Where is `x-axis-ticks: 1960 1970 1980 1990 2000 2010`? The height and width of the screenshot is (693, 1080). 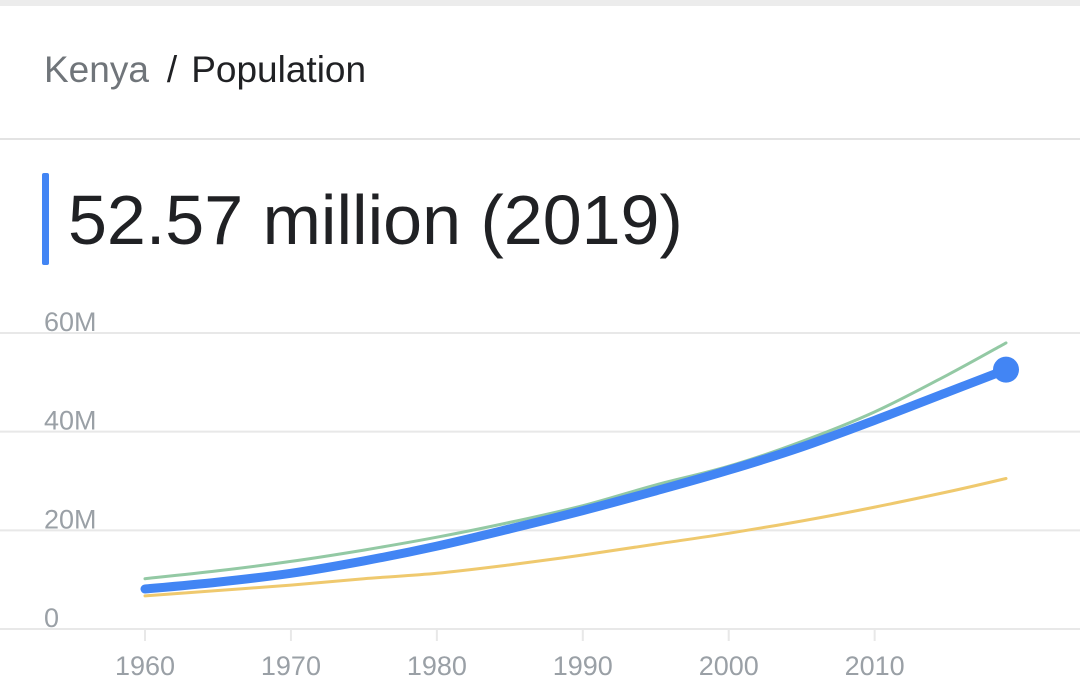 x-axis-ticks: 1960 1970 1980 1990 2000 2010 is located at coordinates (510, 655).